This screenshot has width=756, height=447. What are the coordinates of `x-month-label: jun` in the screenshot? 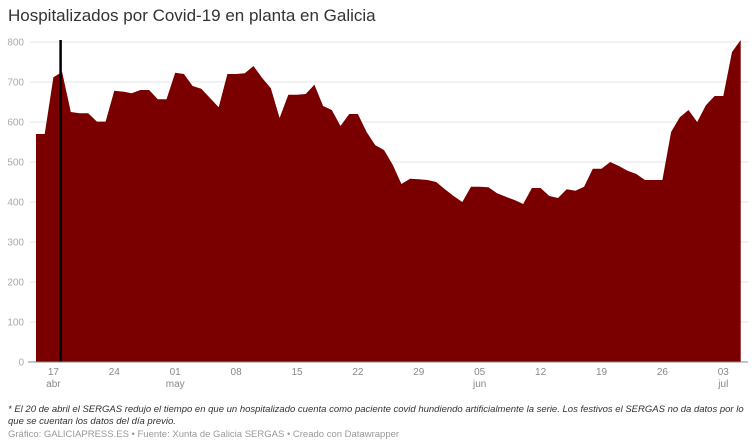 It's located at (479, 384).